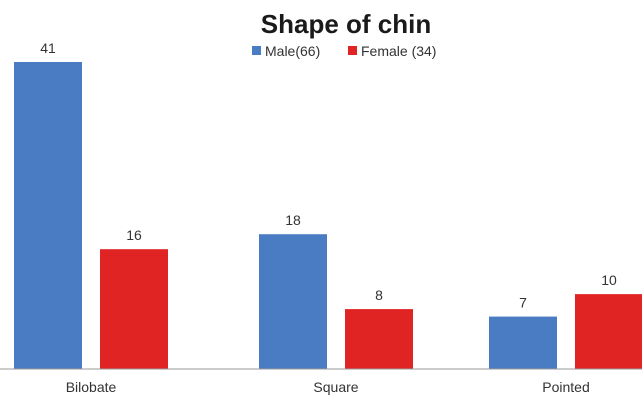 The height and width of the screenshot is (397, 642). I want to click on data-label-square-male: 18, so click(293, 220).